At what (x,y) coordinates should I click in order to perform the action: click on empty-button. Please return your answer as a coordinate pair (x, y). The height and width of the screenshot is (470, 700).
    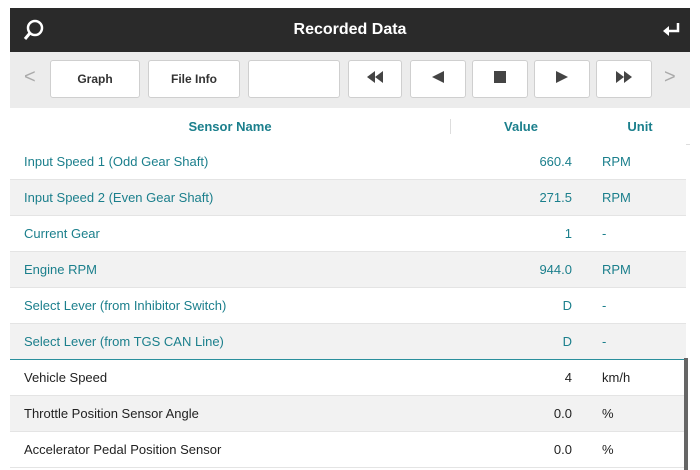
    Looking at the image, I should click on (294, 79).